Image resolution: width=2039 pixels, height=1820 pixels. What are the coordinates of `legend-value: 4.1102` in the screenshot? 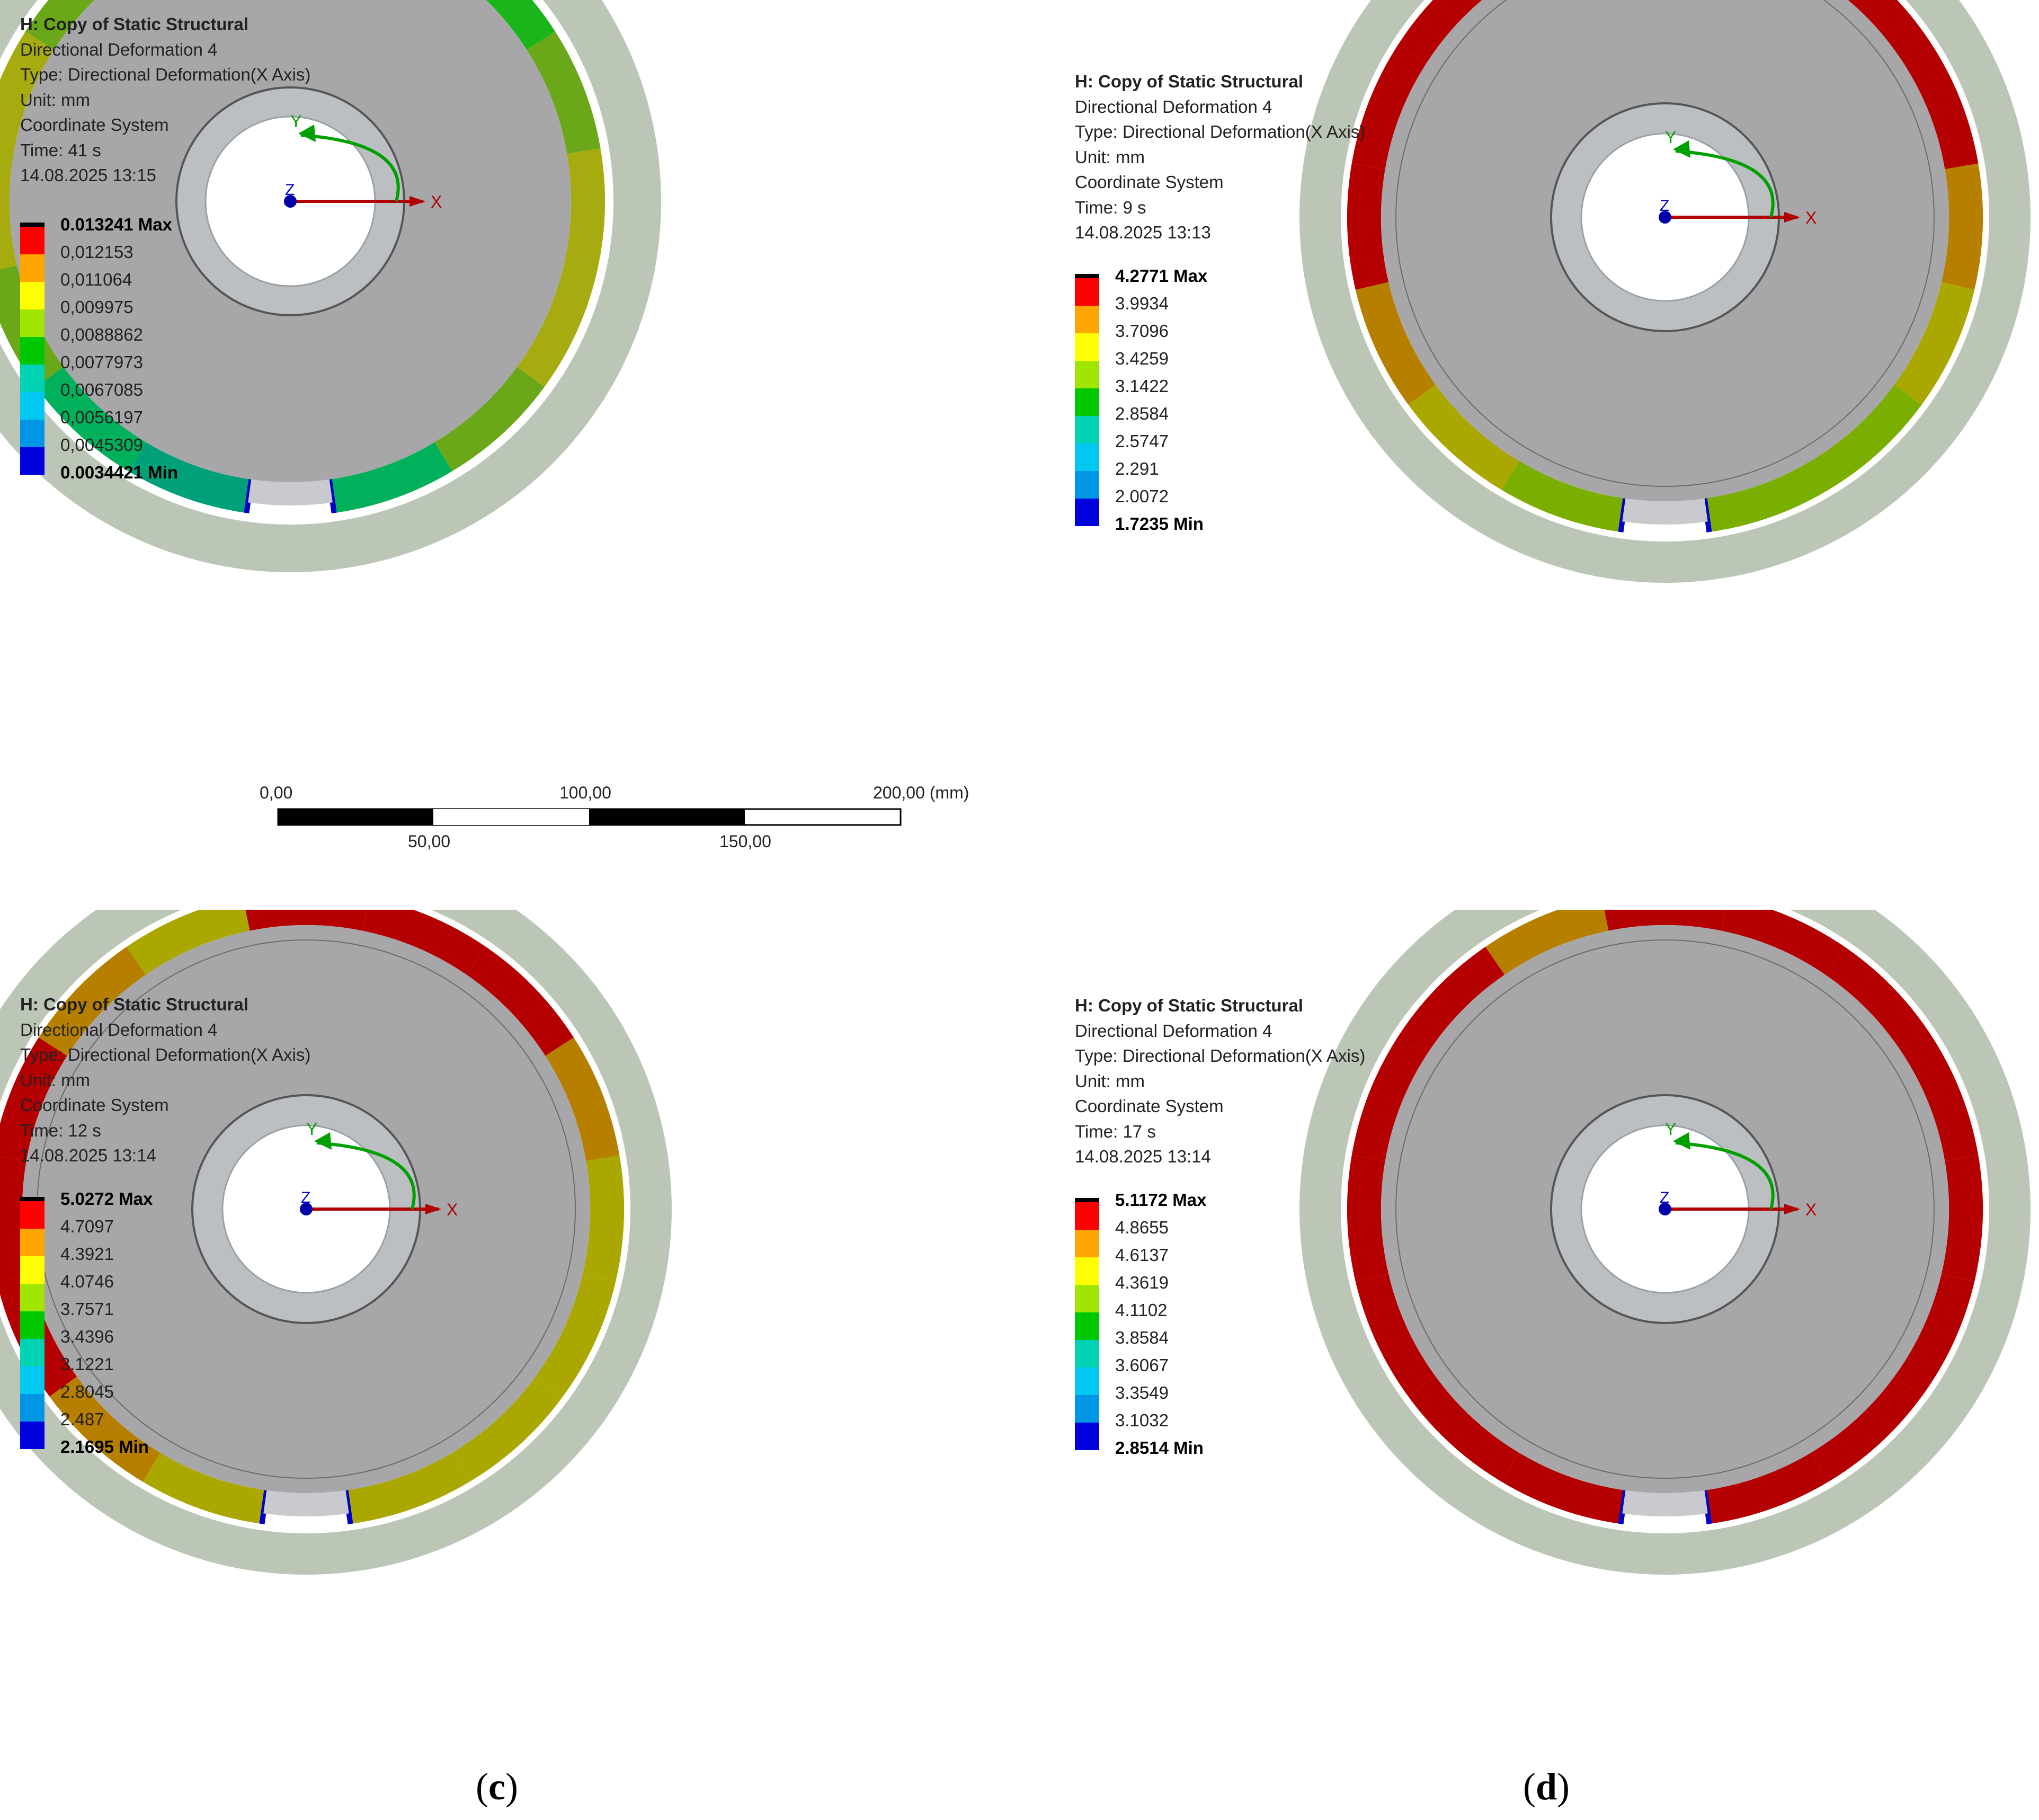 It's located at (1141, 1310).